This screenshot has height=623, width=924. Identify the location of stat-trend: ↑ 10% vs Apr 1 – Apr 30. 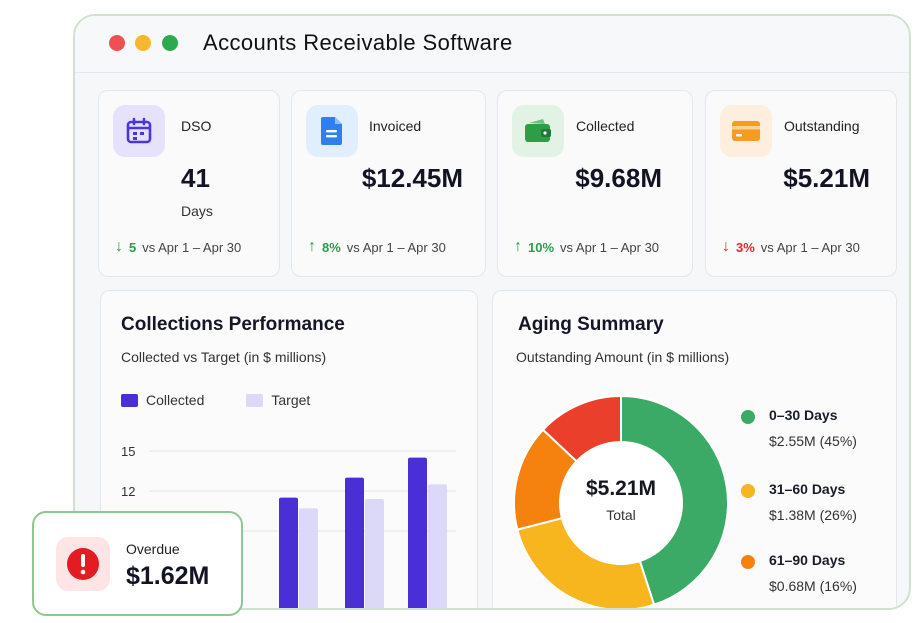
(586, 247).